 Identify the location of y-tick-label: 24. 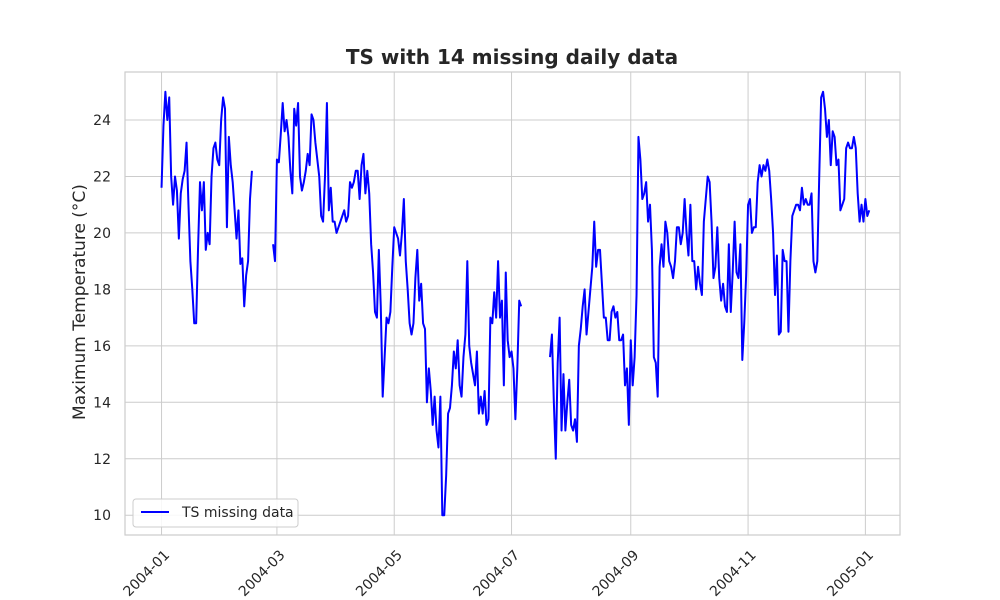
(102, 121).